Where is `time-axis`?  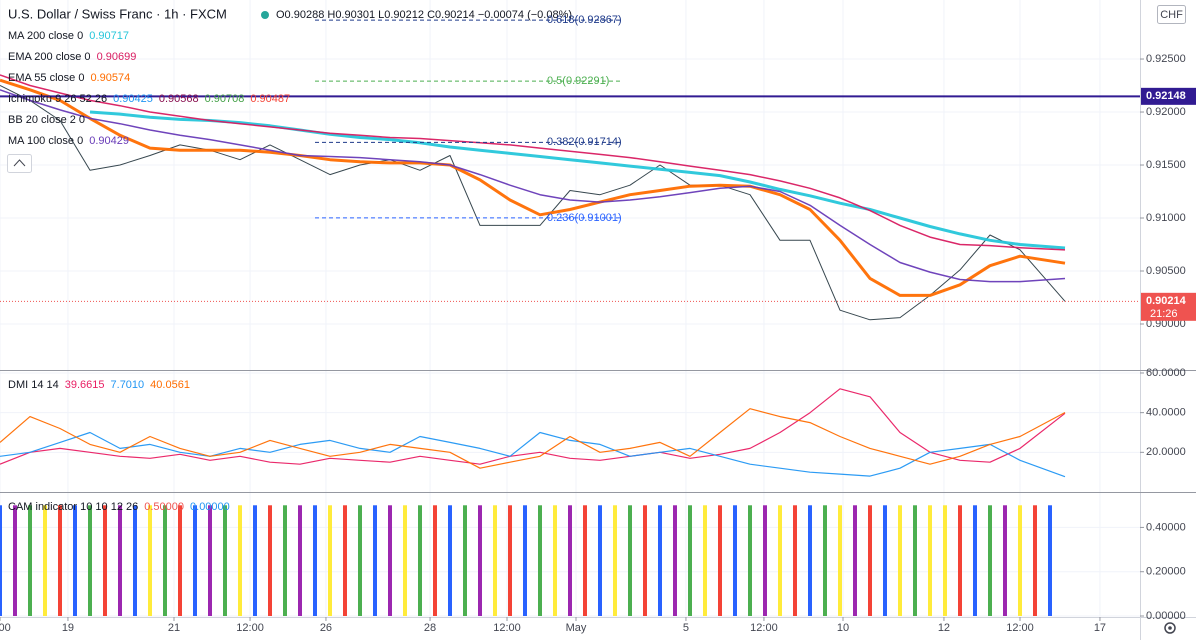 time-axis is located at coordinates (598, 629).